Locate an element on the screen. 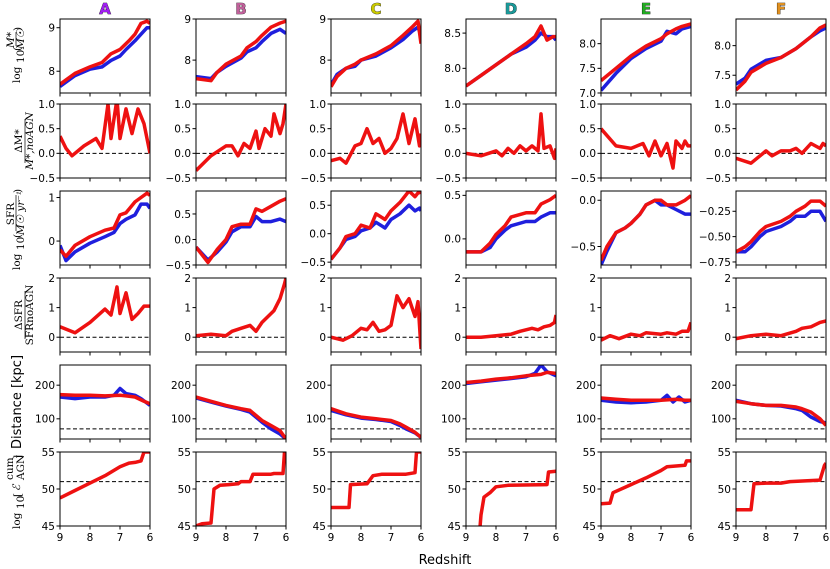 This screenshot has width=830, height=569. y-axis-label-stellar-mass: log 10(M*M☉) is located at coordinates (16, 55).